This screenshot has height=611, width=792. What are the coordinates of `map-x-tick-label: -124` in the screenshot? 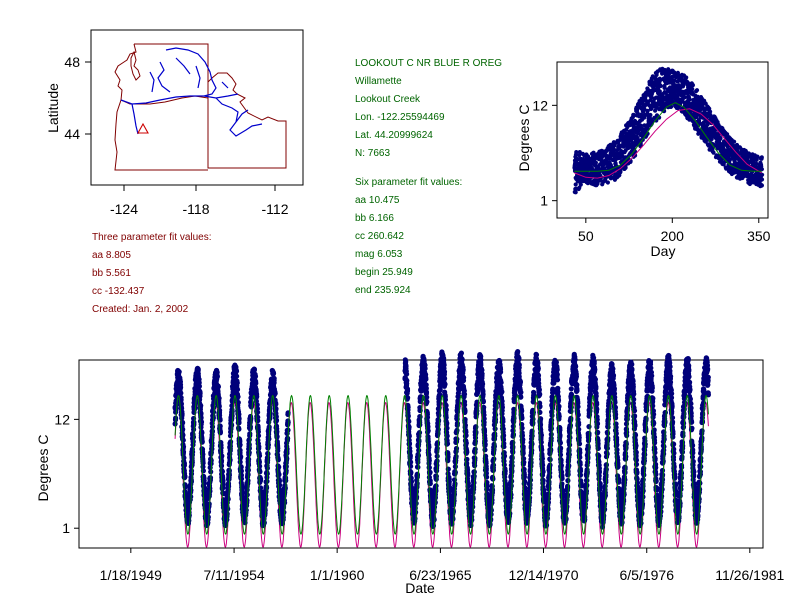 It's located at (124, 209).